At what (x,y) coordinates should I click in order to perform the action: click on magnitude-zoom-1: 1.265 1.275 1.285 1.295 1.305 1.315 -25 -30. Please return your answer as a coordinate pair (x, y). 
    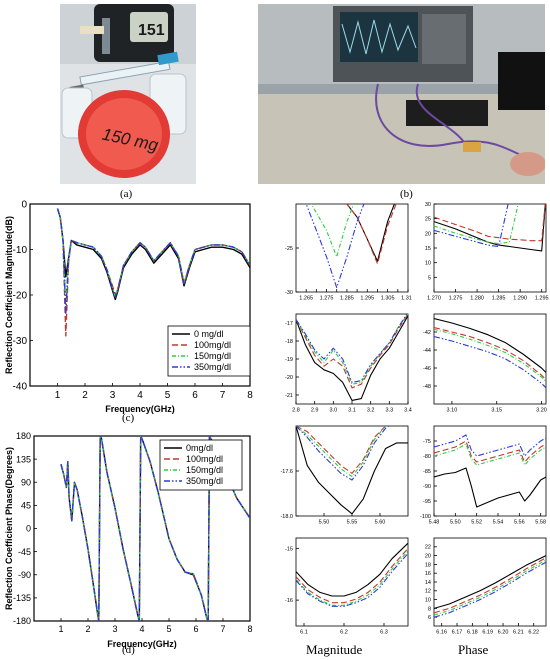
    Looking at the image, I should click on (348, 252).